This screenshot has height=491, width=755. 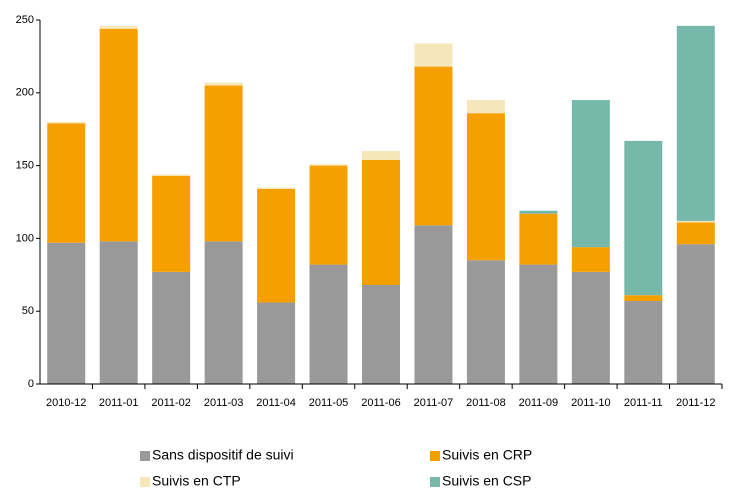 What do you see at coordinates (434, 403) in the screenshot?
I see `x-tick-label: 2011-07` at bounding box center [434, 403].